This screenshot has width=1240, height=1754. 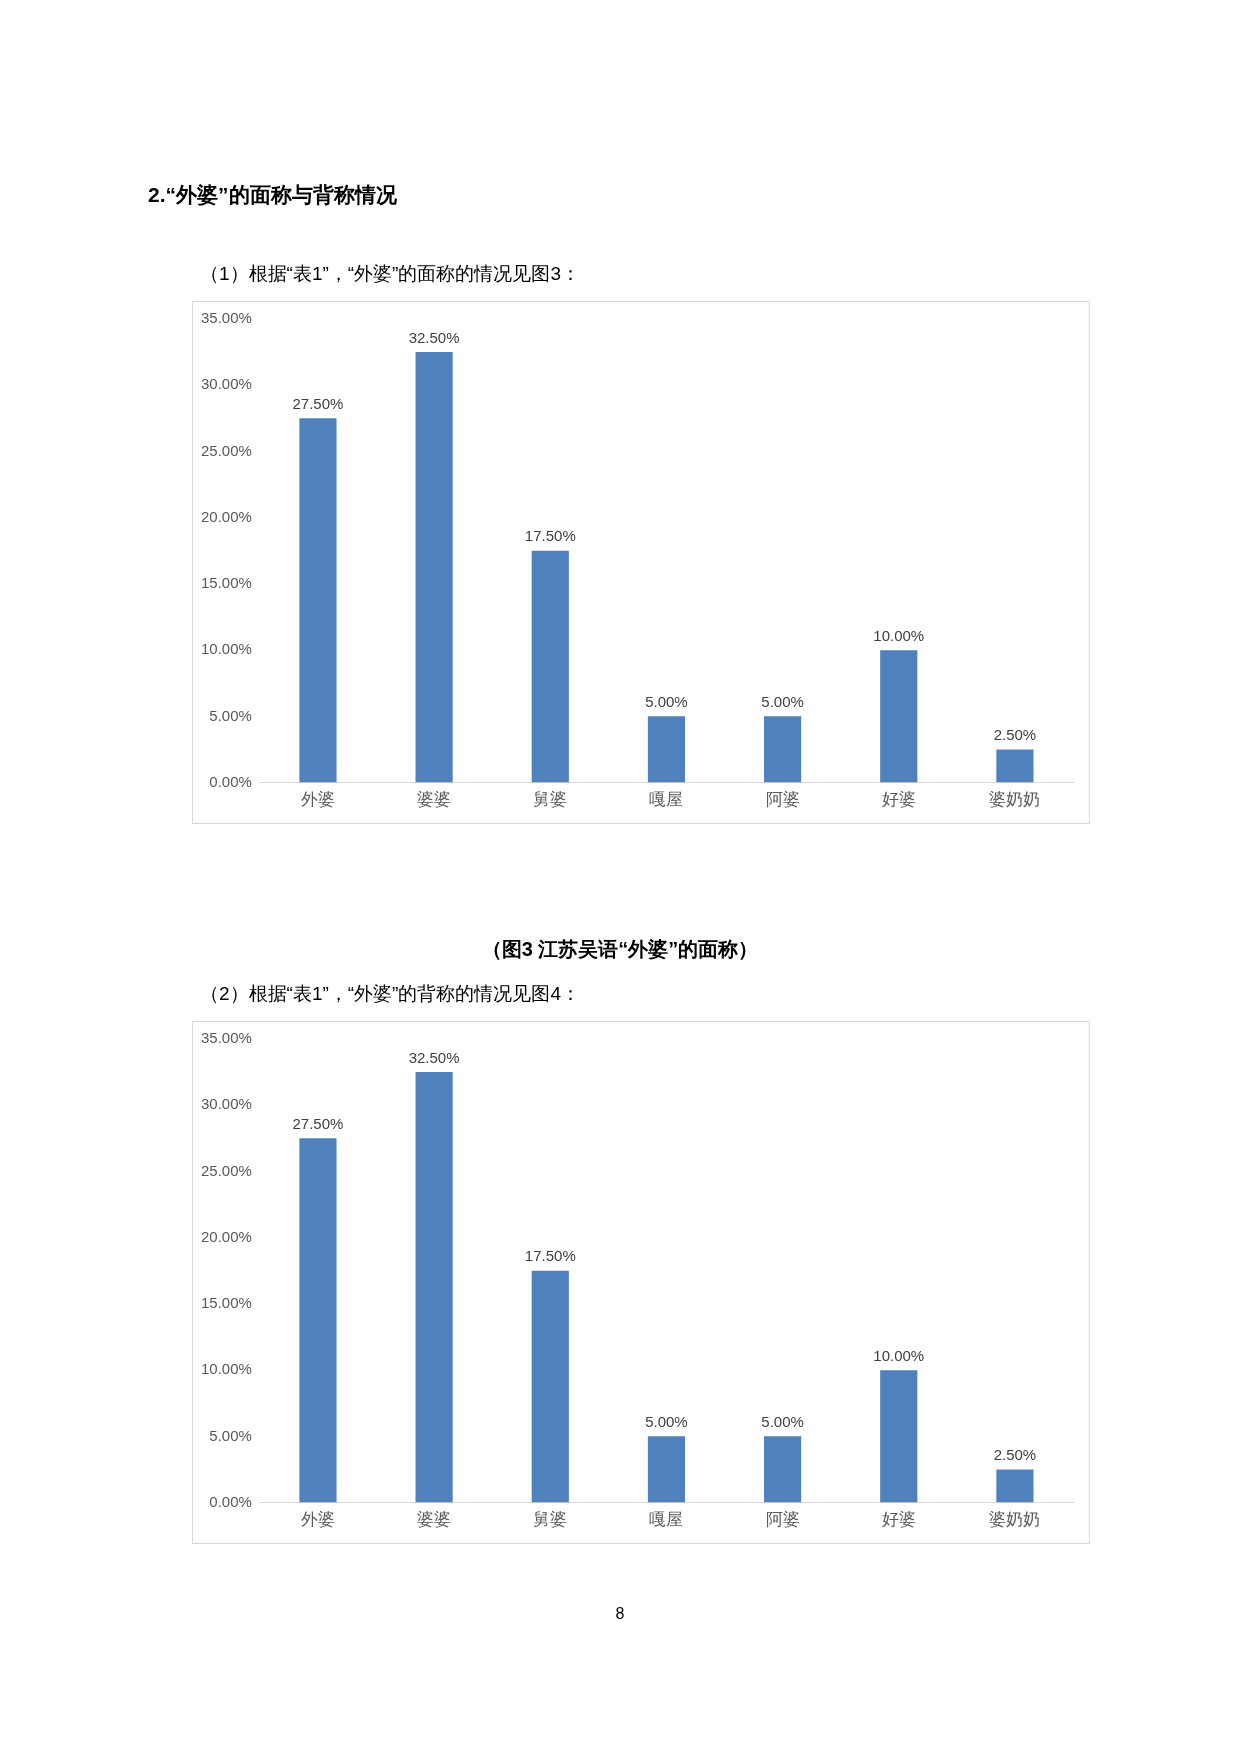 I want to click on text: （图3 江苏吴语“外婆”的面称）, so click(x=620, y=949).